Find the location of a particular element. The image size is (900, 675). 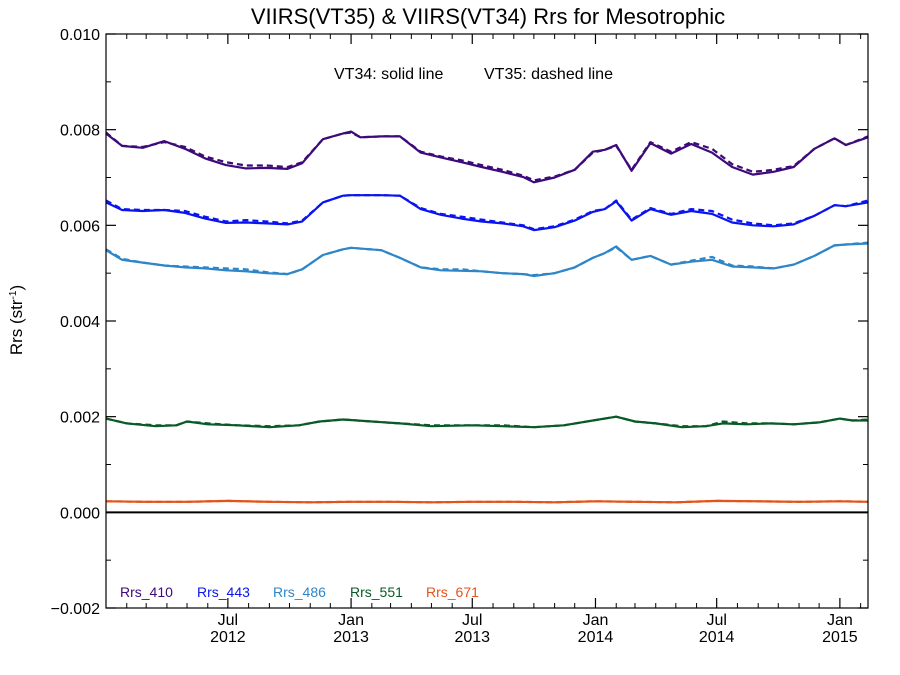

legend-item-rrs-671: Rrs_671 is located at coordinates (452, 592).